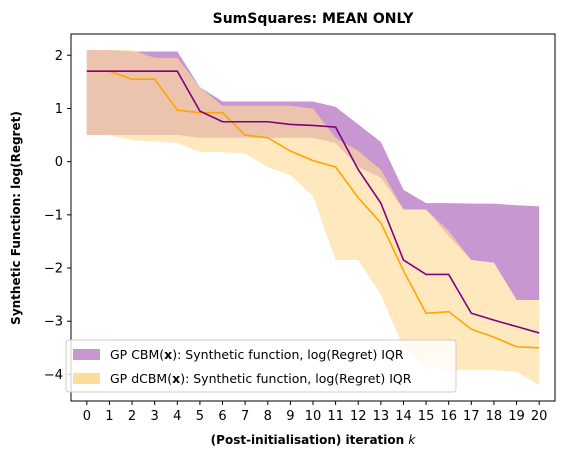  I want to click on y-axis-ticks: 2 1 0 −1 −2 −3 −4, so click(57, 216).